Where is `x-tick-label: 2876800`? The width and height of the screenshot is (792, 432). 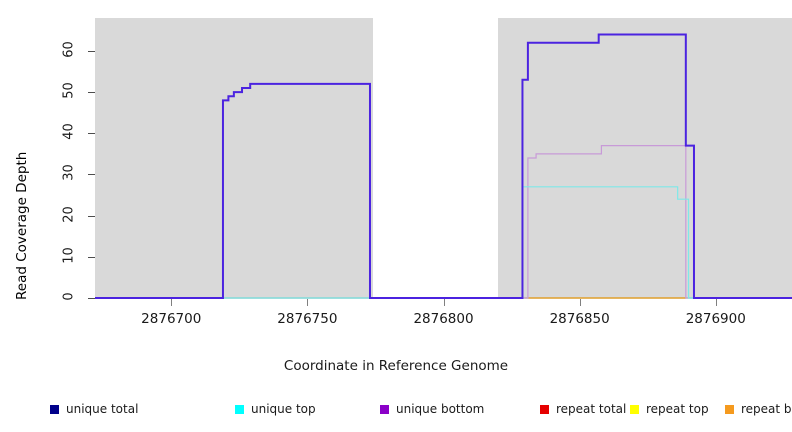
x-tick-label: 2876800 is located at coordinates (443, 319).